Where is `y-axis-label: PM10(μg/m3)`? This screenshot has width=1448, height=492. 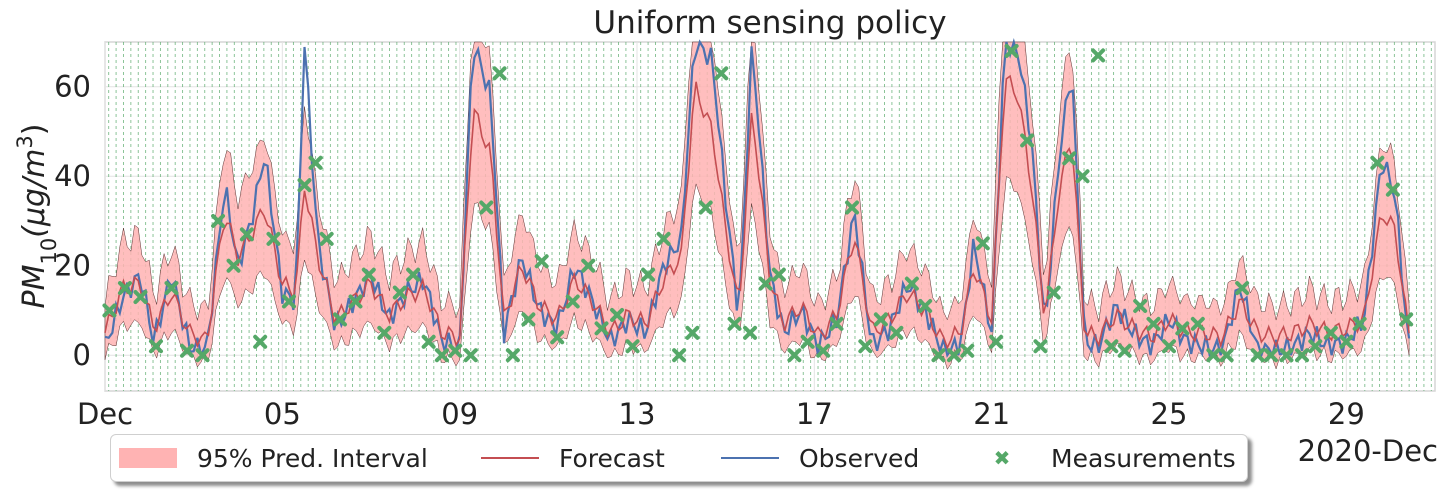 y-axis-label: PM10(μg/m3) is located at coordinates (37, 216).